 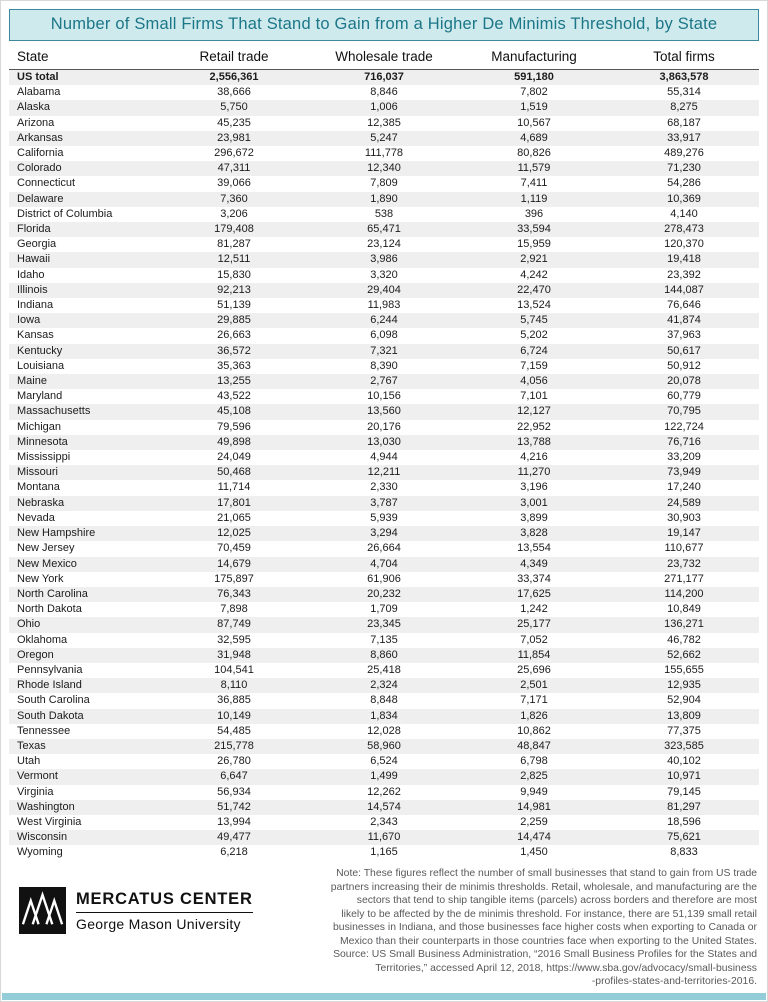 I want to click on value-cell: 1,826, so click(x=534, y=715).